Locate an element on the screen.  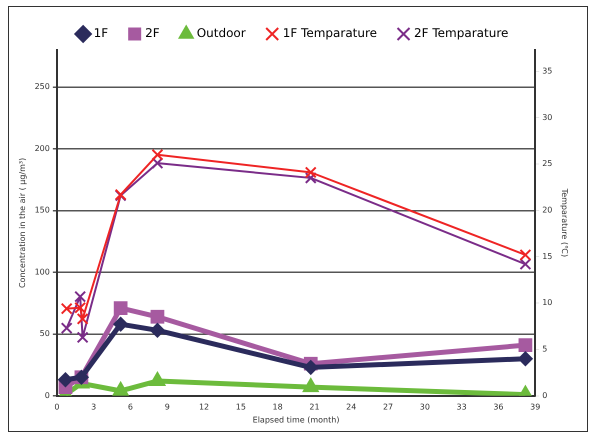
y2-tick-label: 0 is located at coordinates (545, 395).